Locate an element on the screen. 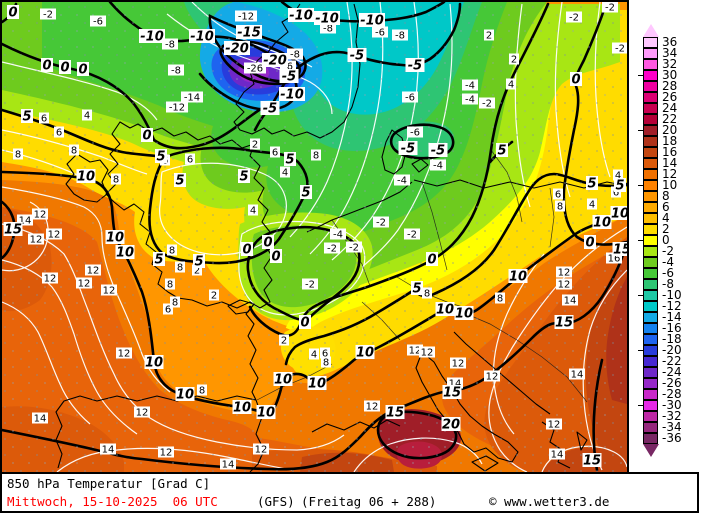 This screenshot has height=513, width=704. scale-label: 30 is located at coordinates (670, 75).